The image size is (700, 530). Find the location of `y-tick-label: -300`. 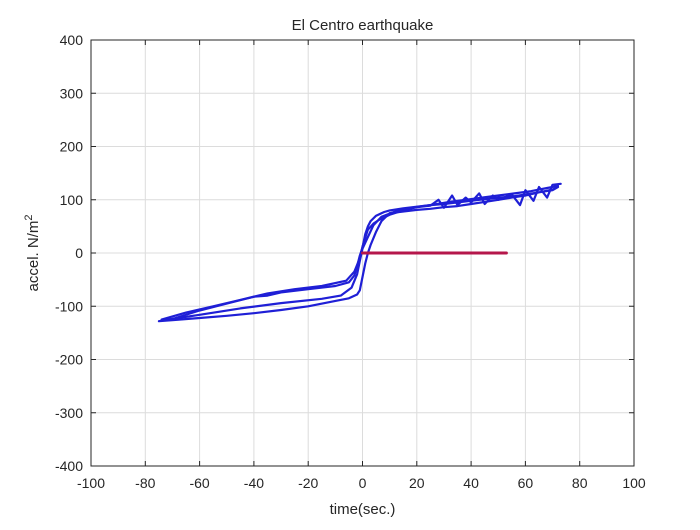

y-tick-label: -300 is located at coordinates (69, 413).